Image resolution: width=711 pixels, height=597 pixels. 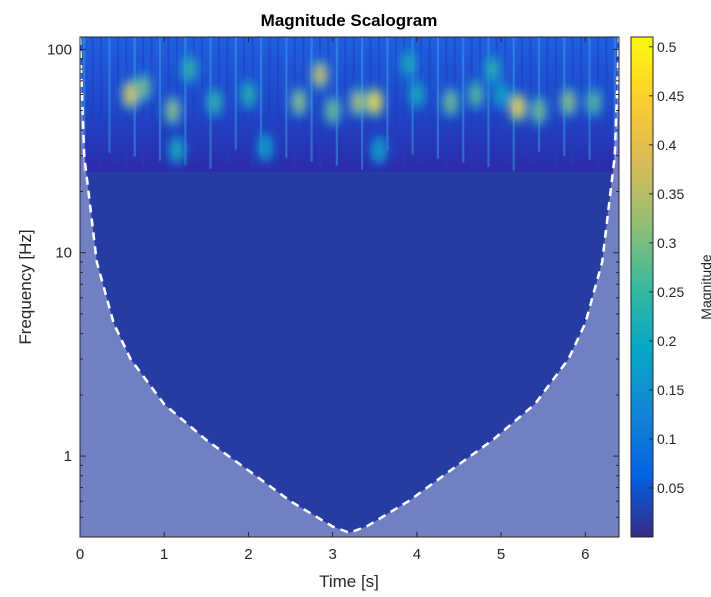 What do you see at coordinates (248, 554) in the screenshot?
I see `x-tick-label: 2` at bounding box center [248, 554].